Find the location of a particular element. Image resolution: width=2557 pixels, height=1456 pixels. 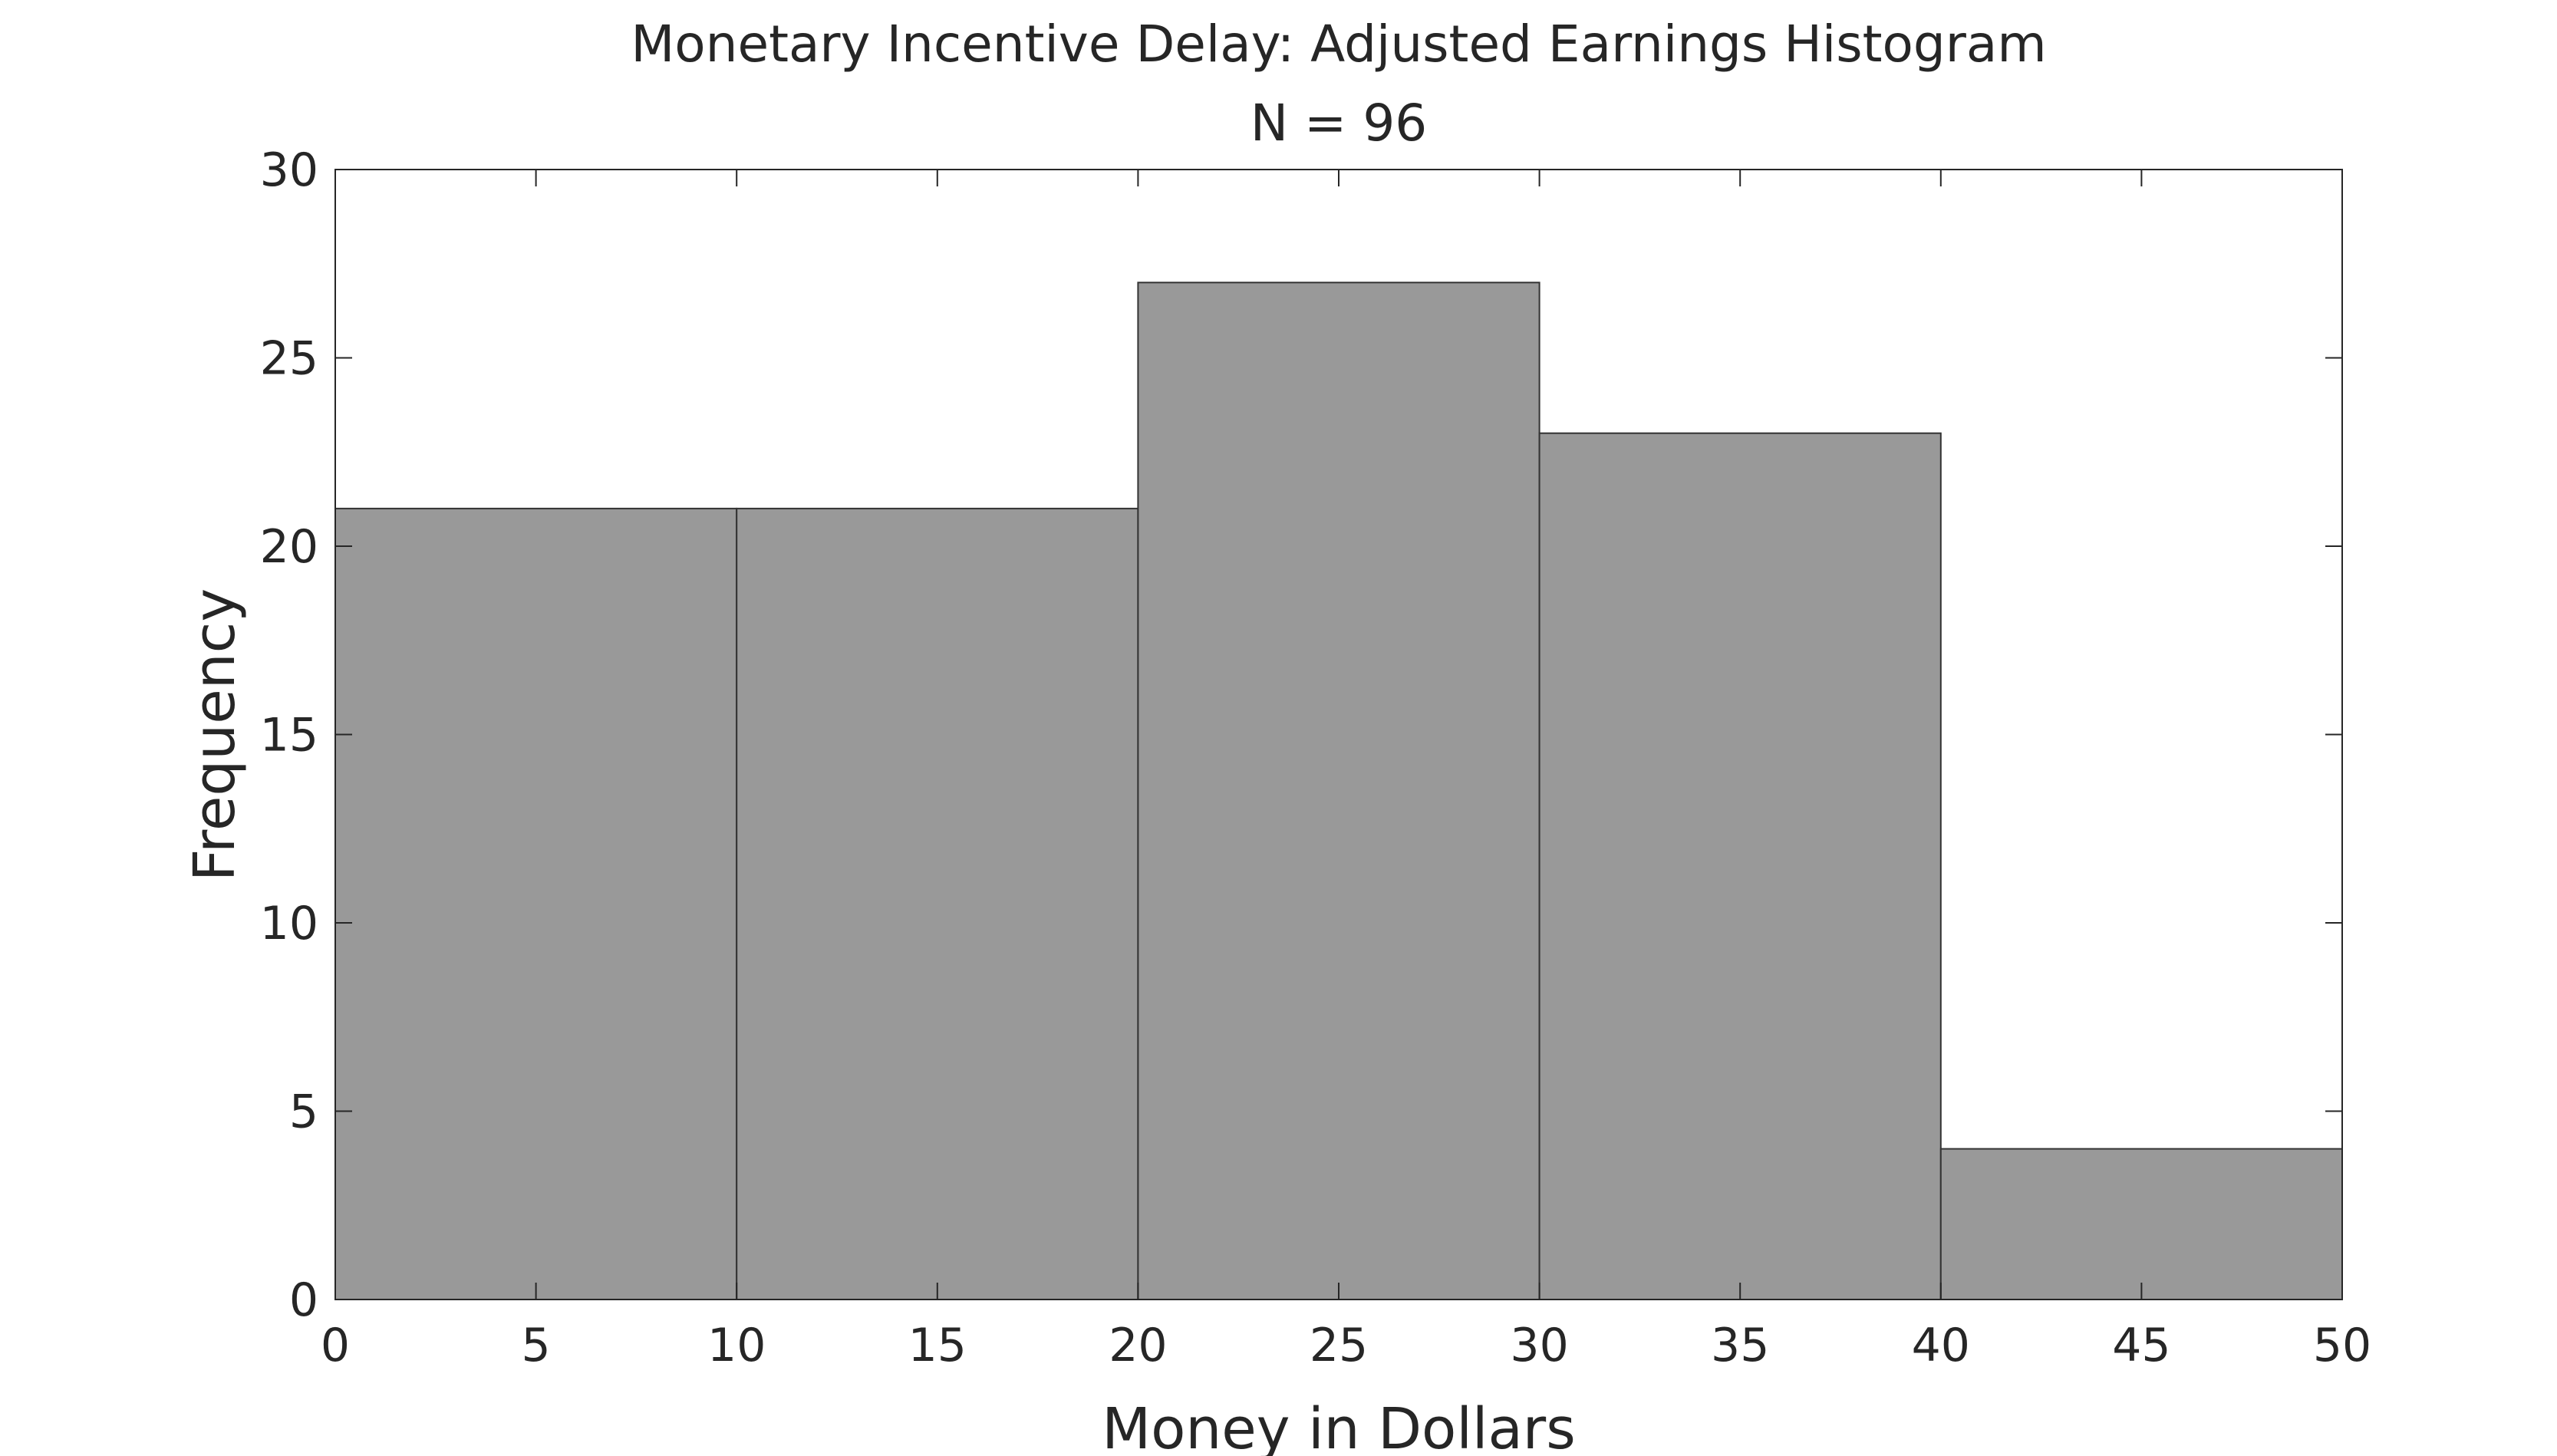

x-tick-label: 5 is located at coordinates (536, 1345).